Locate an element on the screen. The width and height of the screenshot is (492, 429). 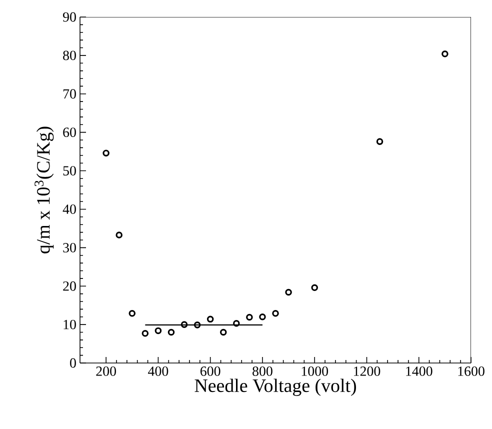
y-tick-label: 10 is located at coordinates (70, 325).